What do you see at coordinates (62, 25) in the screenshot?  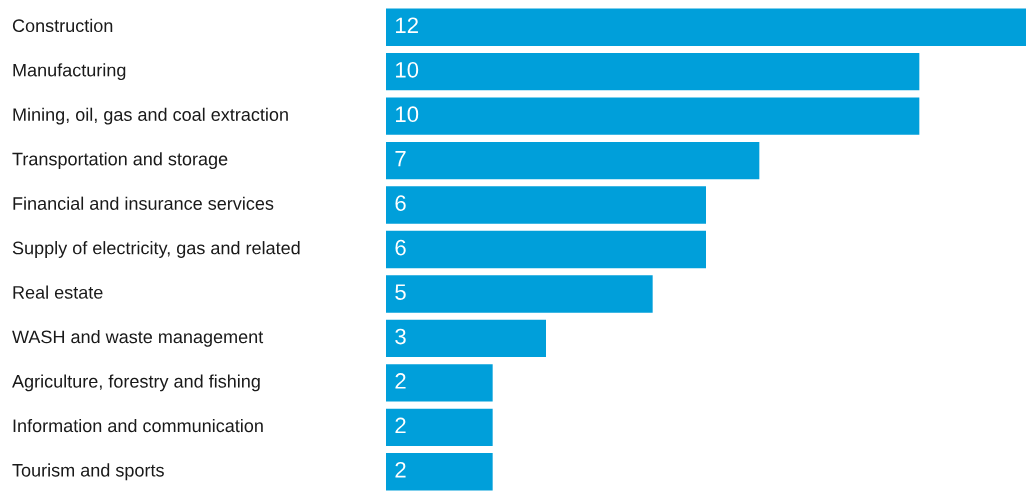 I see `y-tick-label: Construction` at bounding box center [62, 25].